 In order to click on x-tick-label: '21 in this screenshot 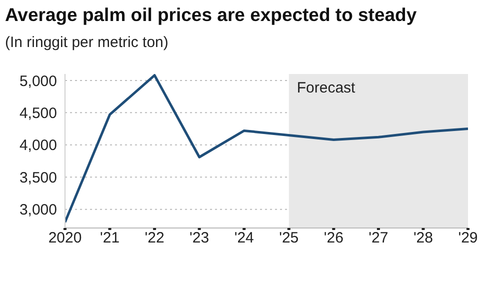, I will do `click(110, 238)`.